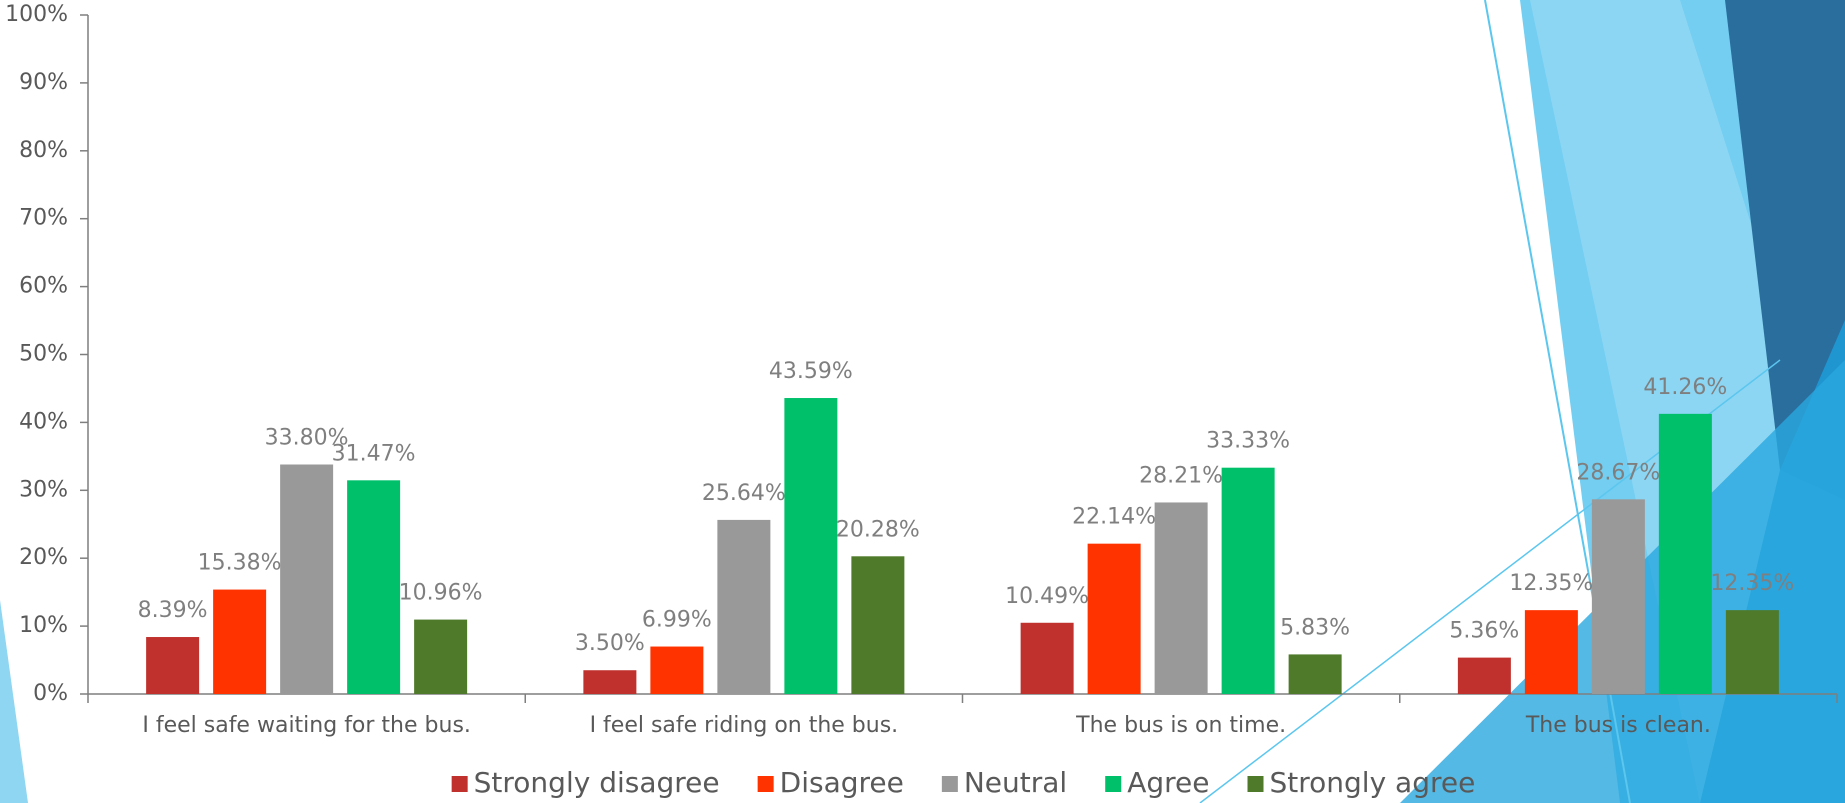 This screenshot has height=803, width=1845. I want to click on y-tick-label: 100%, so click(36, 14).